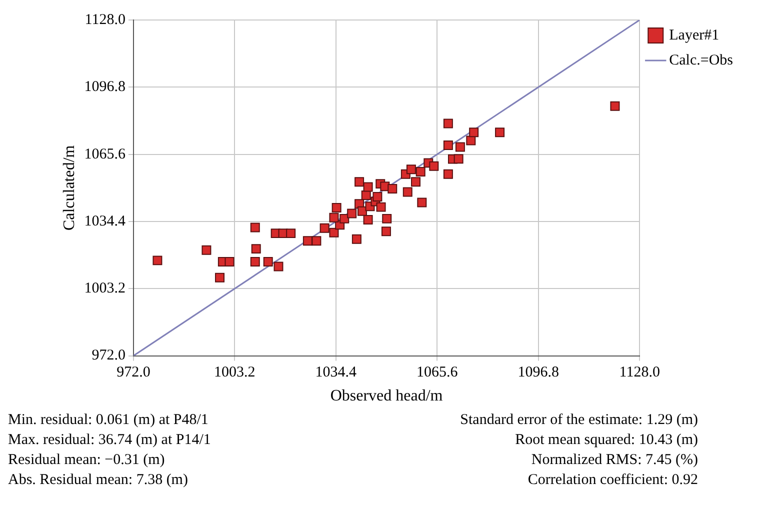 Image resolution: width=767 pixels, height=526 pixels. What do you see at coordinates (105, 154) in the screenshot?
I see `y-tick-label: 1065.6` at bounding box center [105, 154].